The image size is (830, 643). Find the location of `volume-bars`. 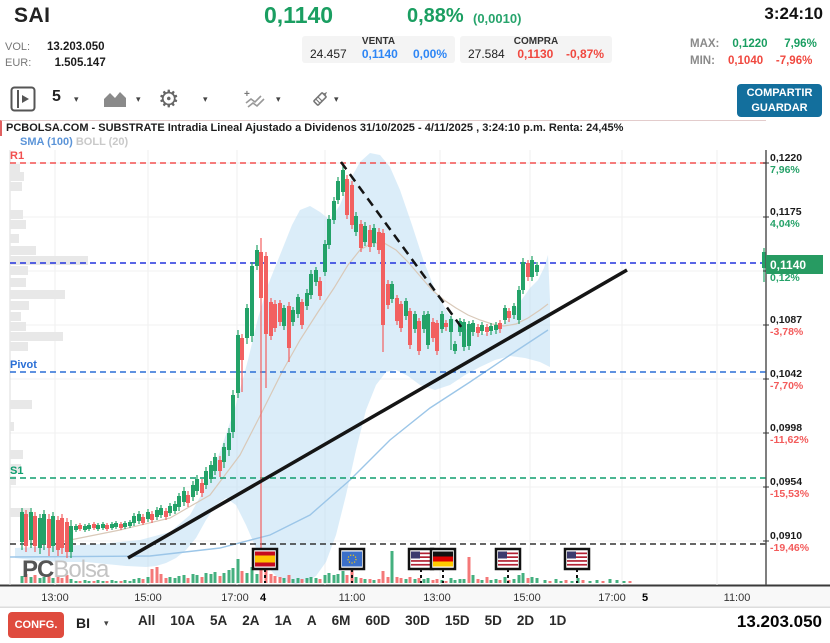

volume-bars is located at coordinates (326, 567).